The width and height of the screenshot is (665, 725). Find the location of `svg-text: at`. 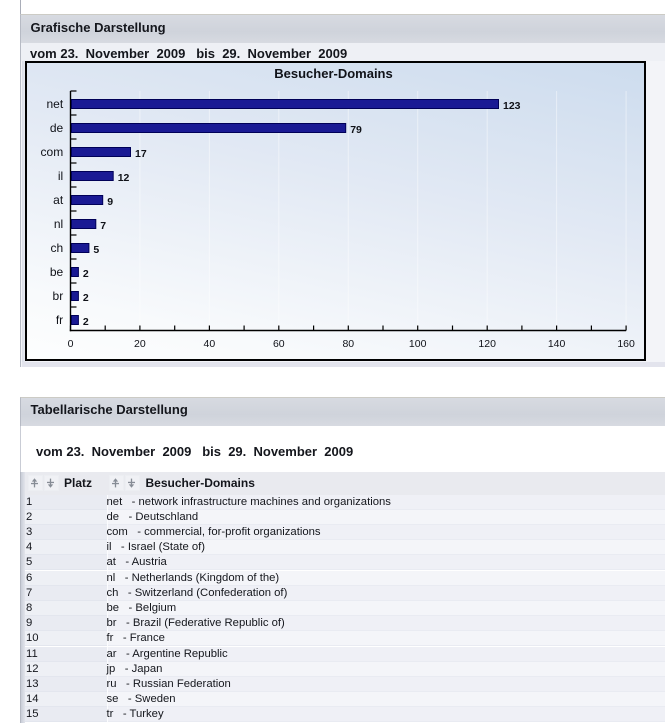

svg-text: at is located at coordinates (58, 200).